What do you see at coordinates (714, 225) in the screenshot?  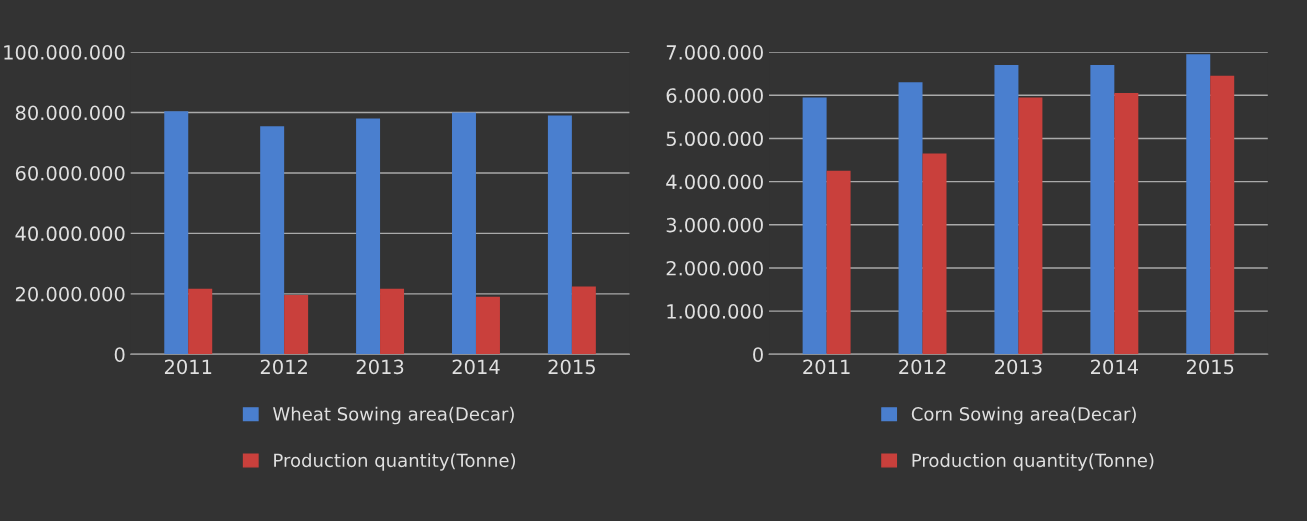 I see `y-tick-label: 3.000.000` at bounding box center [714, 225].